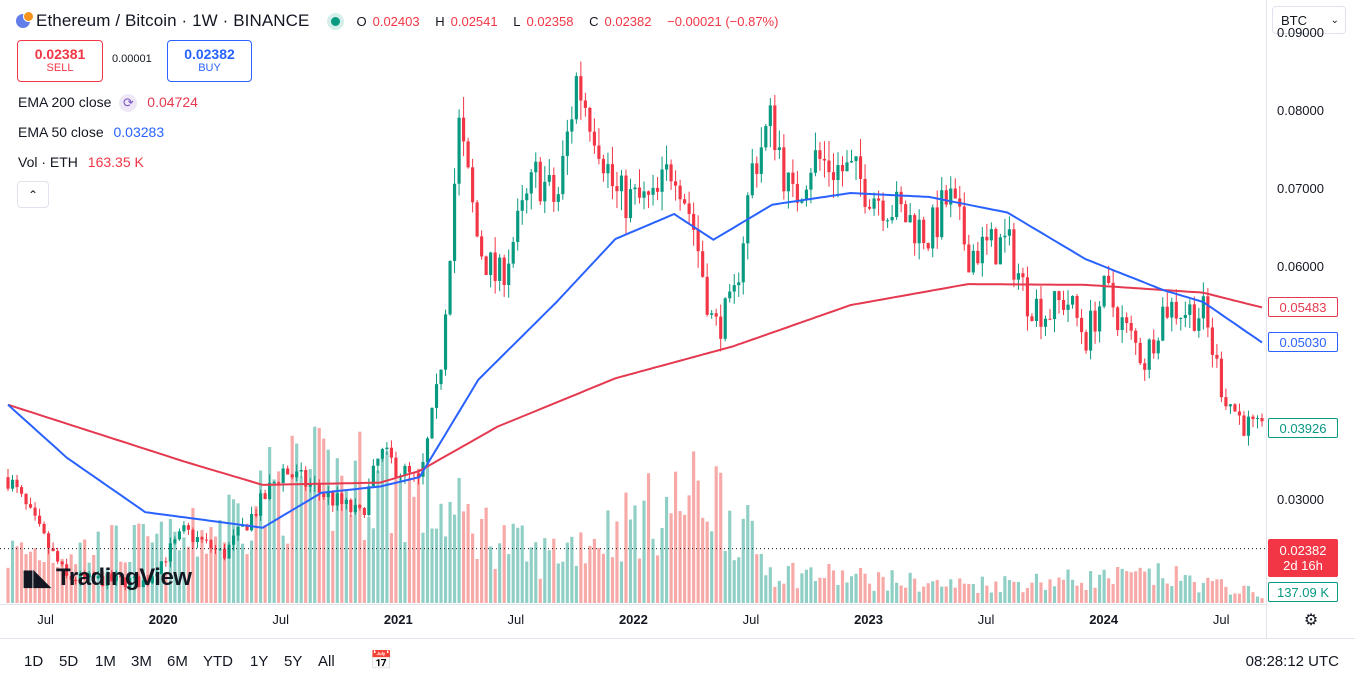 This screenshot has width=1355, height=687. What do you see at coordinates (34, 661) in the screenshot?
I see `range-button-1d: 1D` at bounding box center [34, 661].